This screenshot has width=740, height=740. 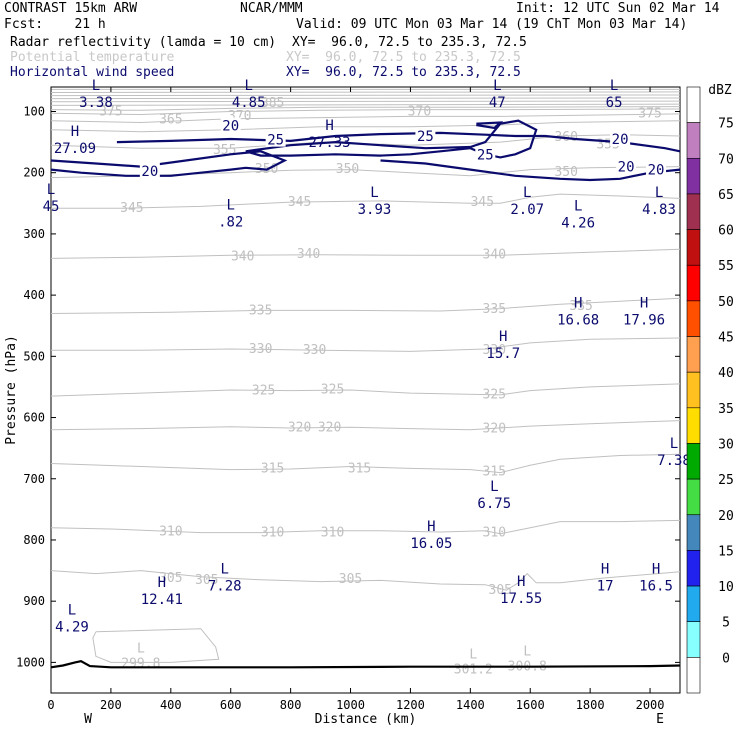 I want to click on colorbar-tick-label: 40, so click(x=726, y=373).